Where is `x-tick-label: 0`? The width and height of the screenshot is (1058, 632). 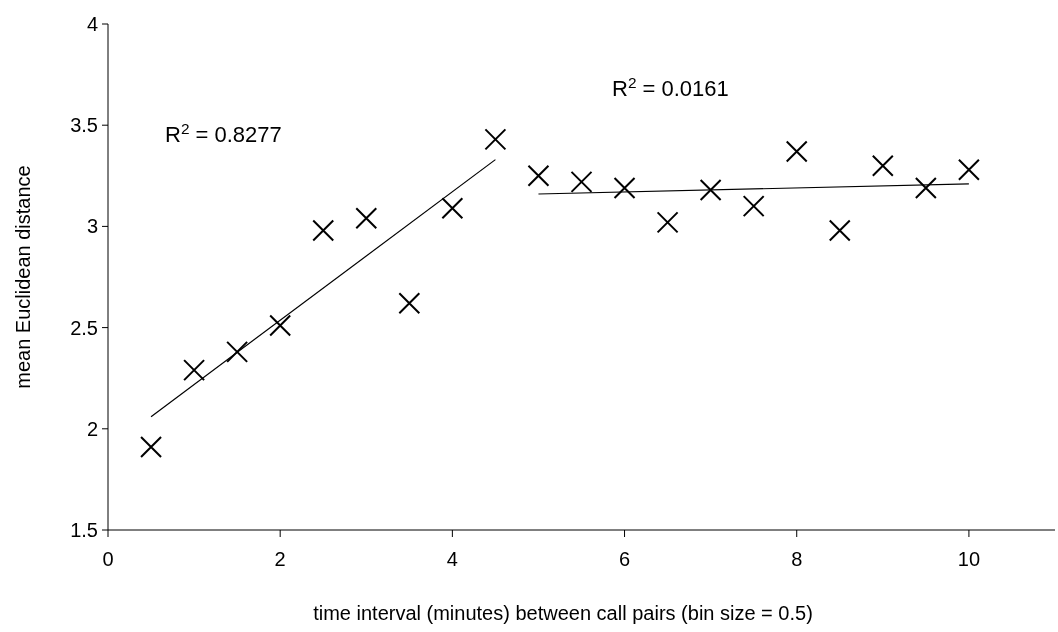 x-tick-label: 0 is located at coordinates (108, 559).